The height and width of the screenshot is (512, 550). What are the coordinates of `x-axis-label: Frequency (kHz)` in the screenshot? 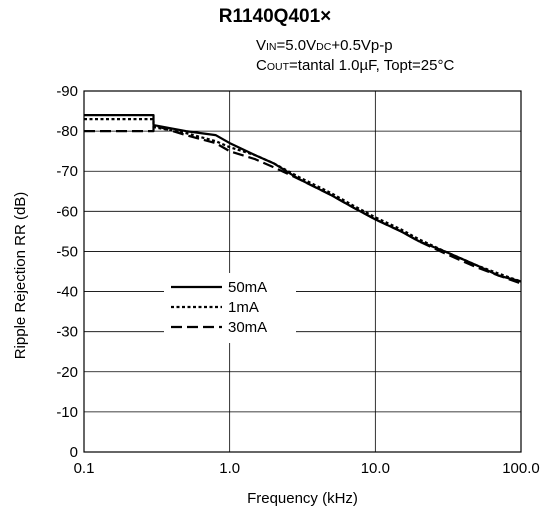 It's located at (302, 498).